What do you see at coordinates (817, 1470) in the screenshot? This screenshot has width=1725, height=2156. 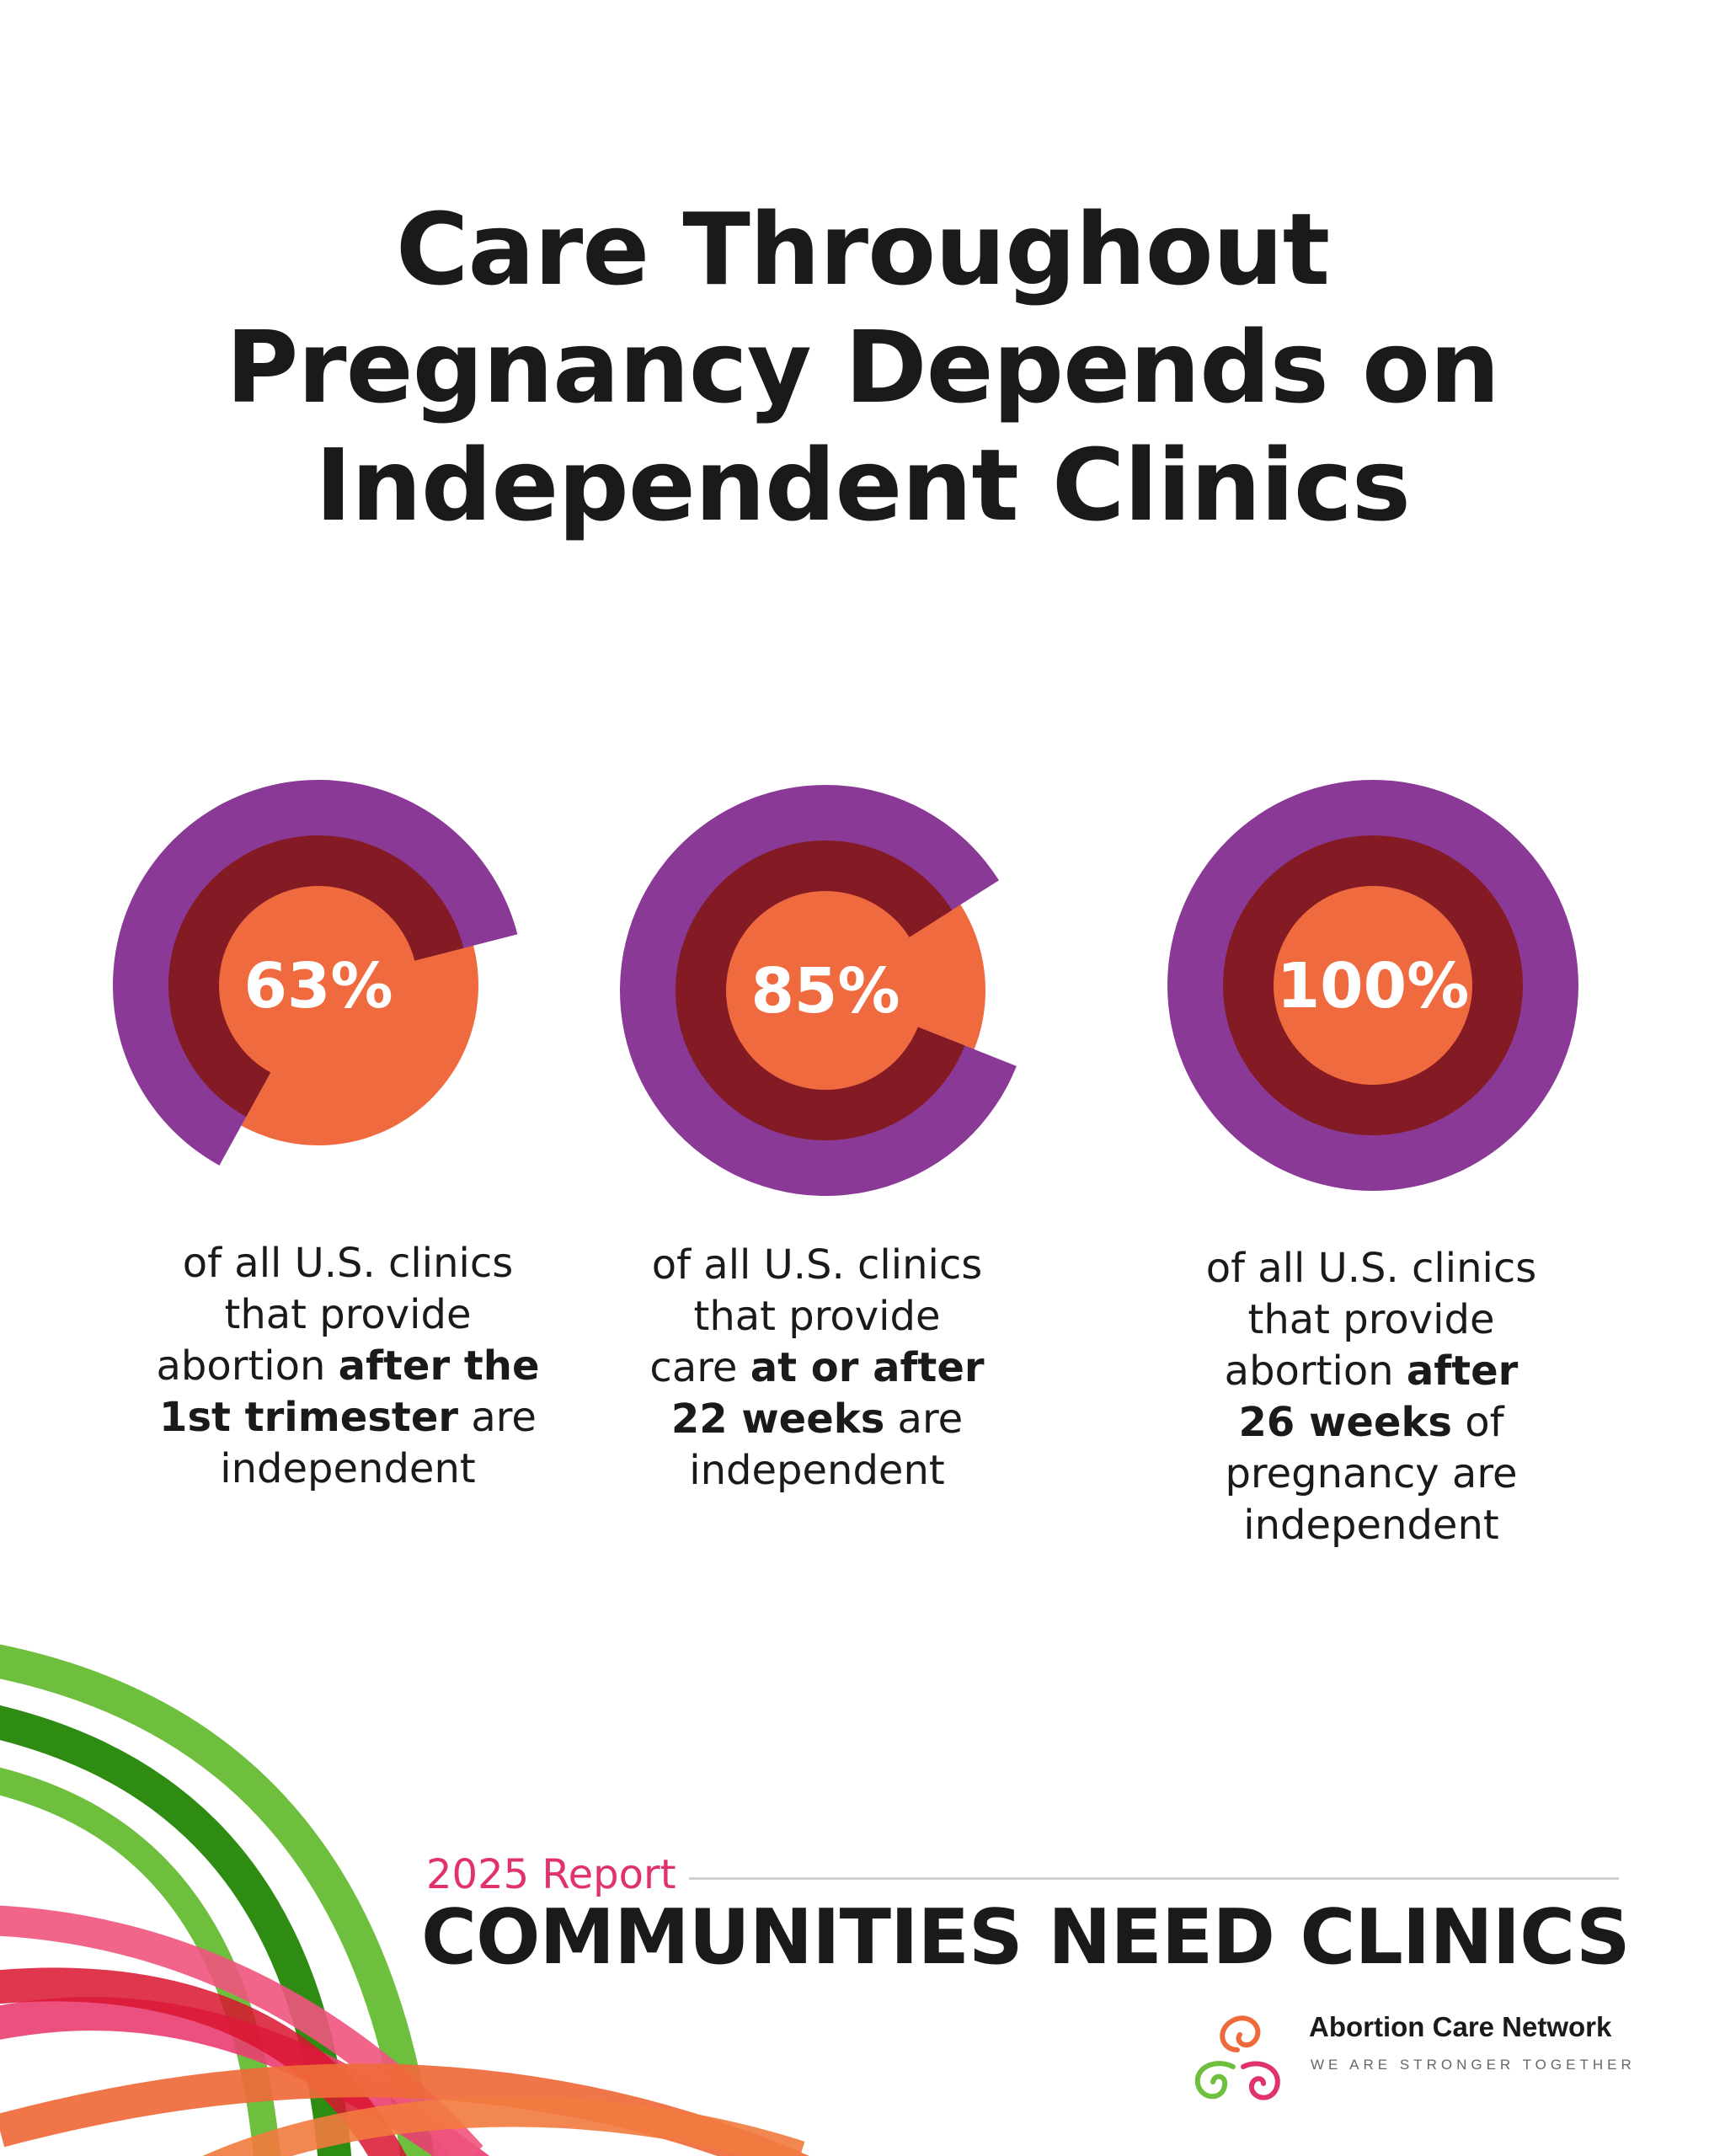 I see `caption-2-line-5: independent` at bounding box center [817, 1470].